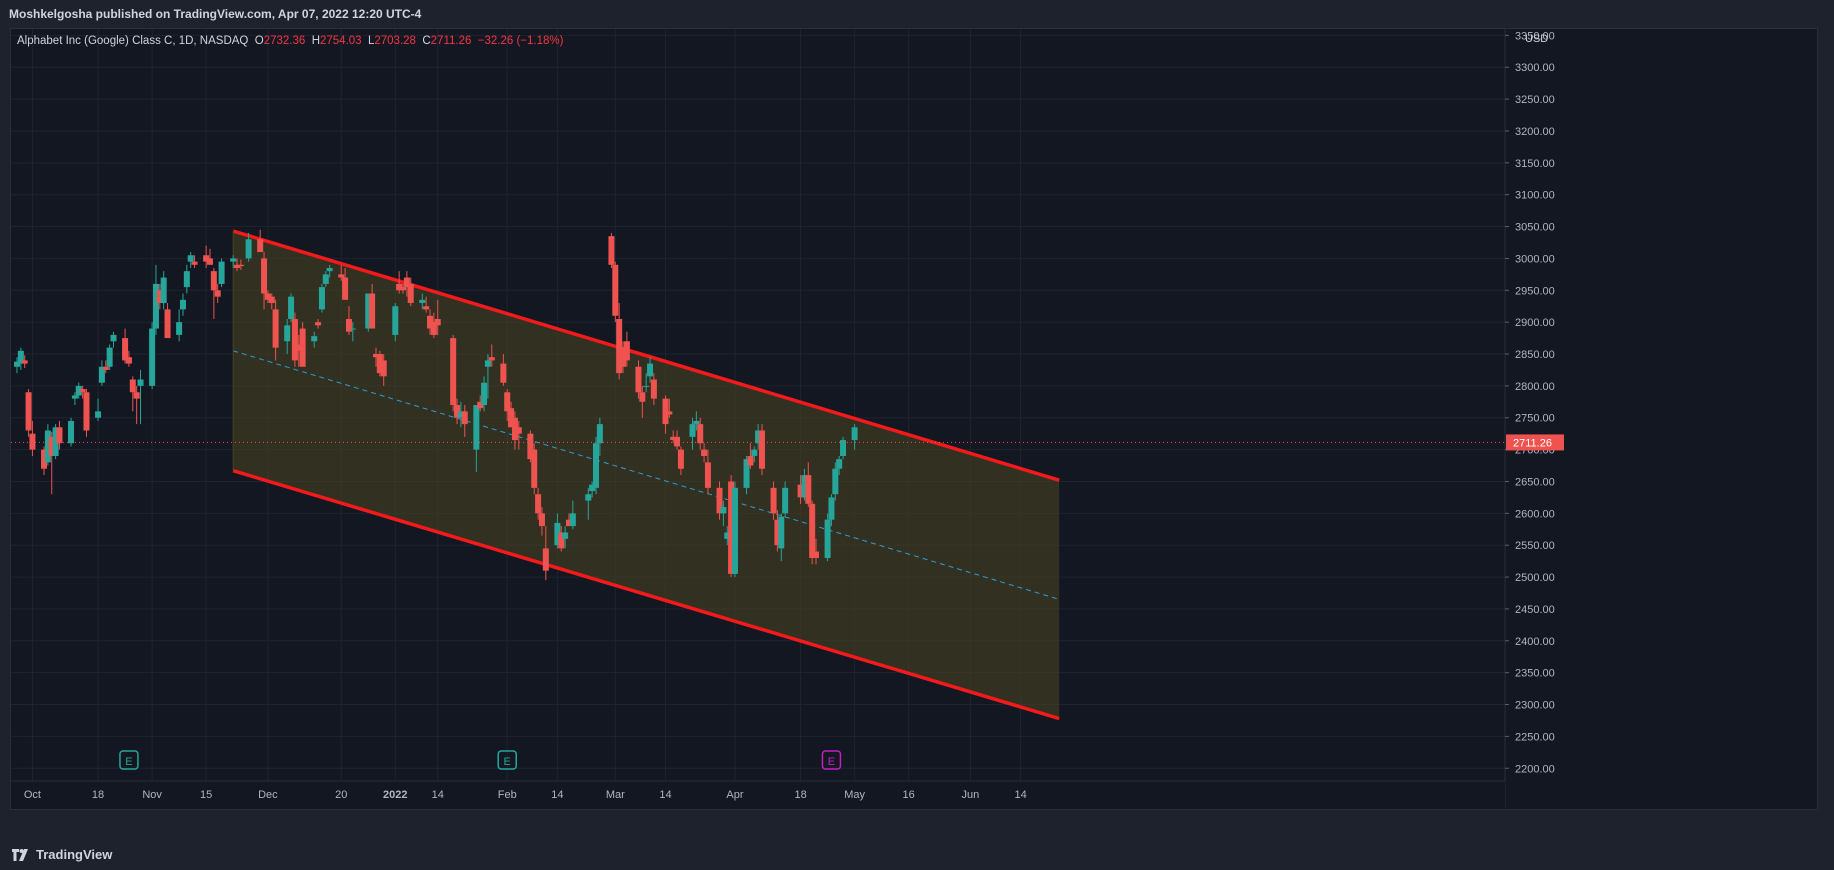 The height and width of the screenshot is (870, 1834). I want to click on time-tick-label: Oct, so click(32, 795).